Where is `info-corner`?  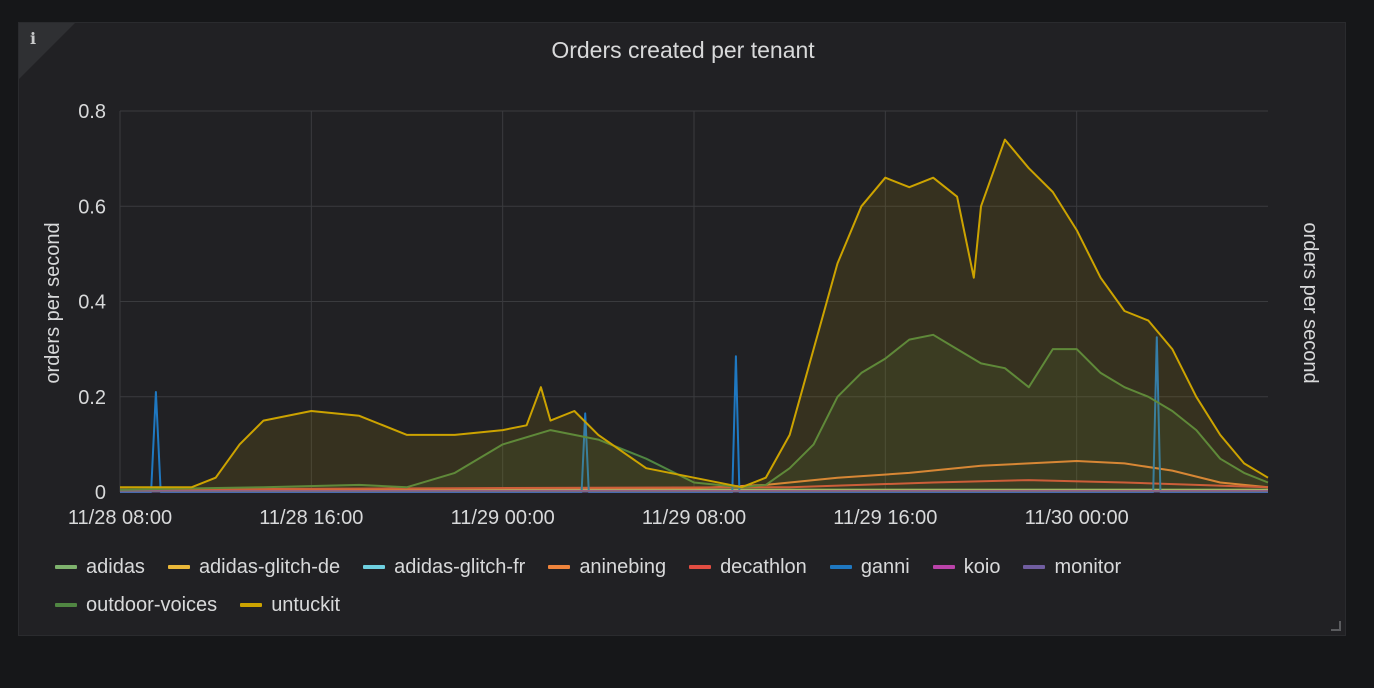 info-corner is located at coordinates (47, 51).